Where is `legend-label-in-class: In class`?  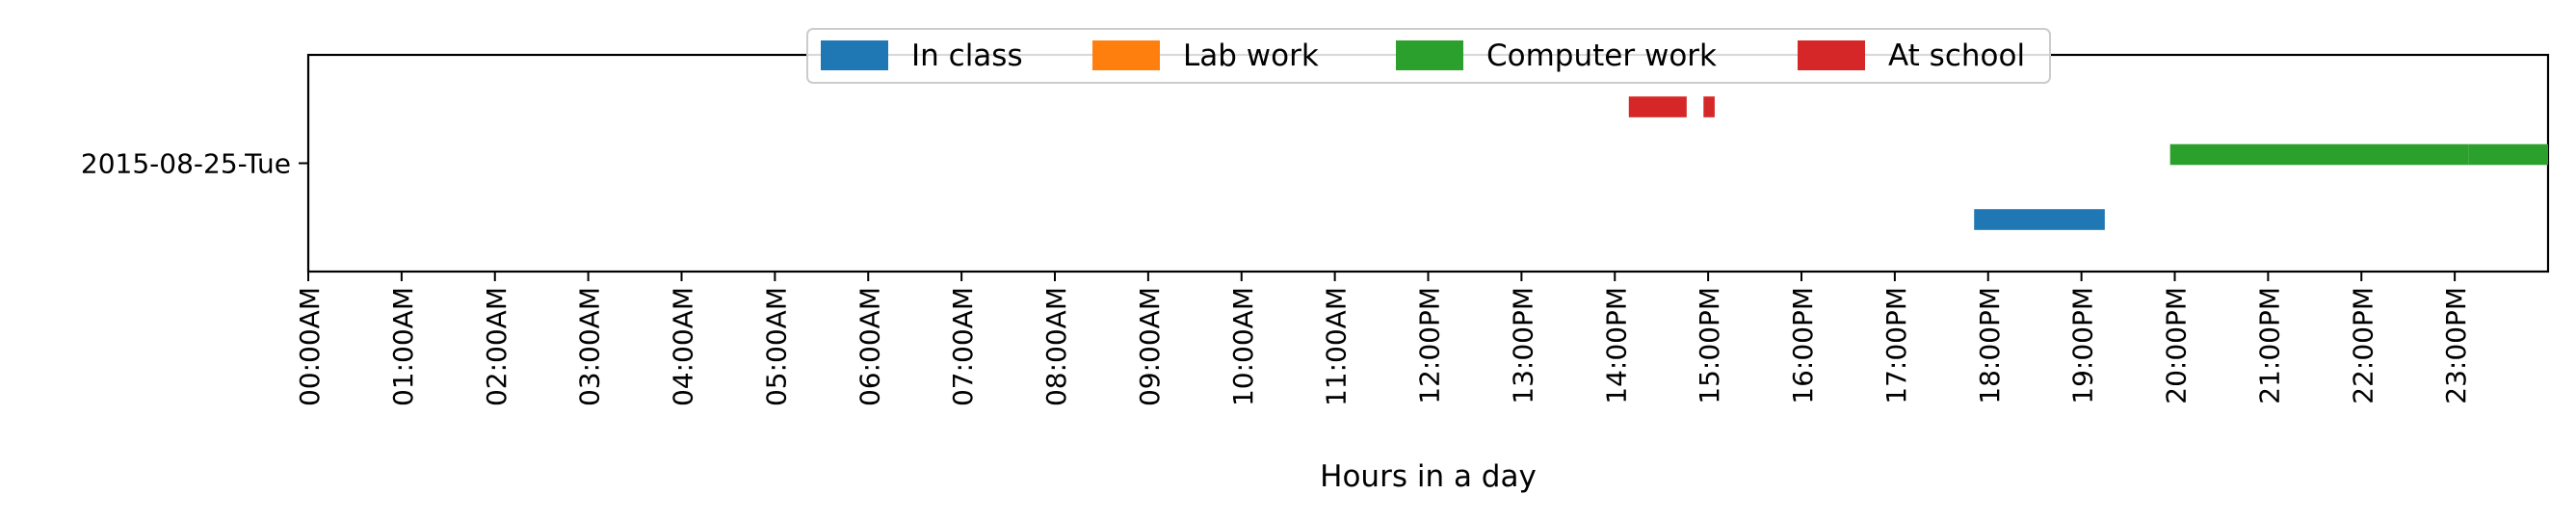
legend-label-in-class: In class is located at coordinates (967, 56).